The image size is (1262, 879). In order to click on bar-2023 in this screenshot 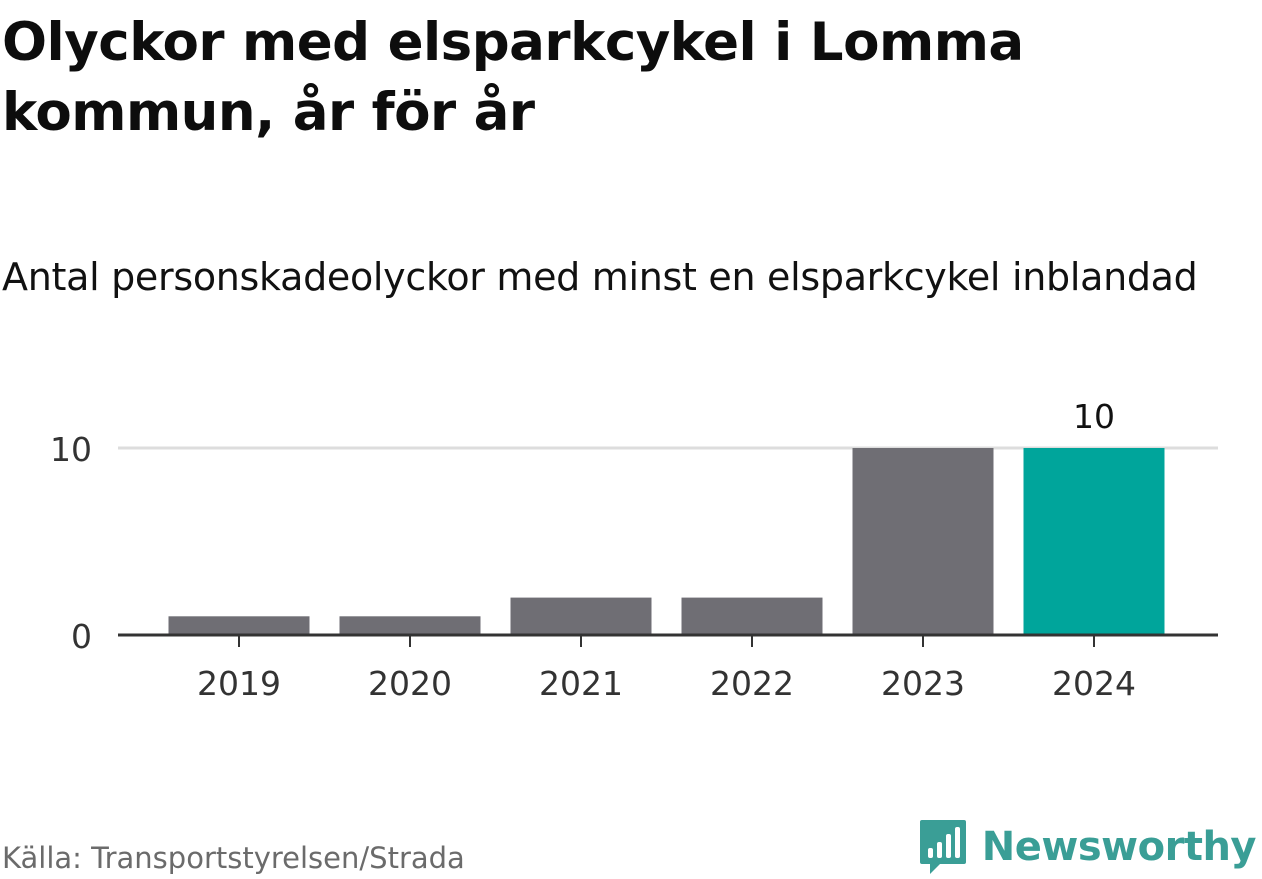, I will do `click(923, 541)`.